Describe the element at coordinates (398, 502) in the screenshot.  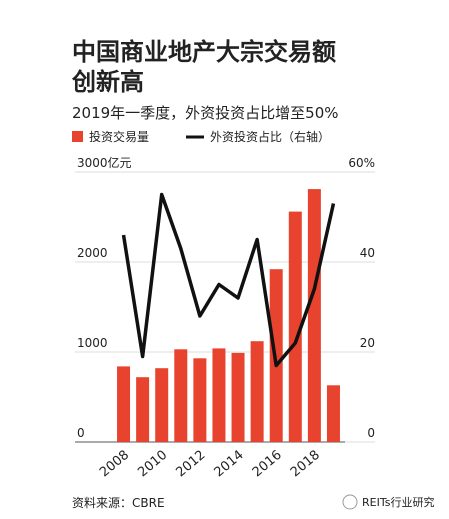
I see `watermark: REITs行业研究` at that location.